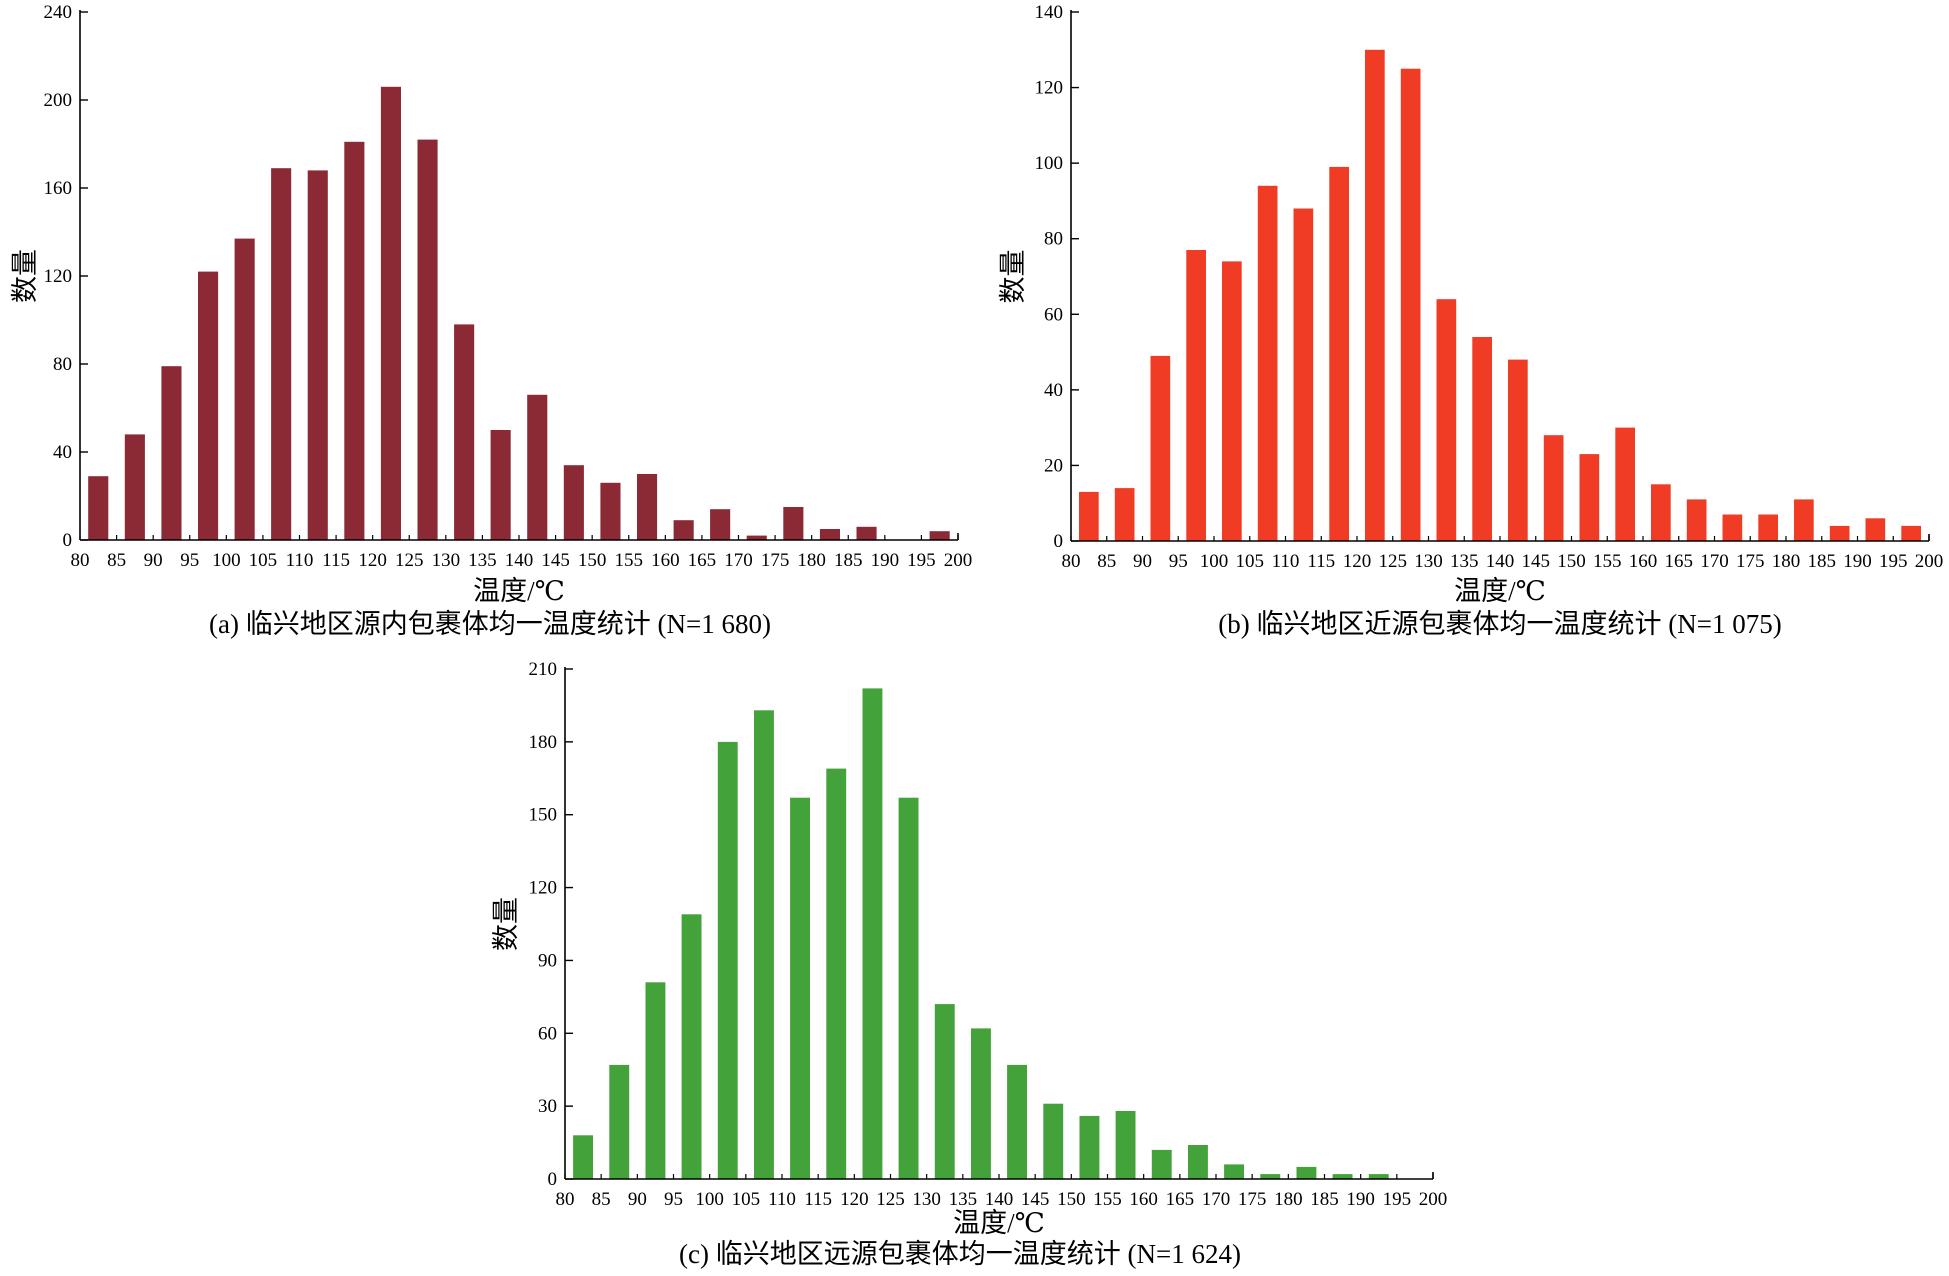 This screenshot has height=1276, width=1949. Describe the element at coordinates (58, 12) in the screenshot. I see `y-tick-label: 240` at that location.